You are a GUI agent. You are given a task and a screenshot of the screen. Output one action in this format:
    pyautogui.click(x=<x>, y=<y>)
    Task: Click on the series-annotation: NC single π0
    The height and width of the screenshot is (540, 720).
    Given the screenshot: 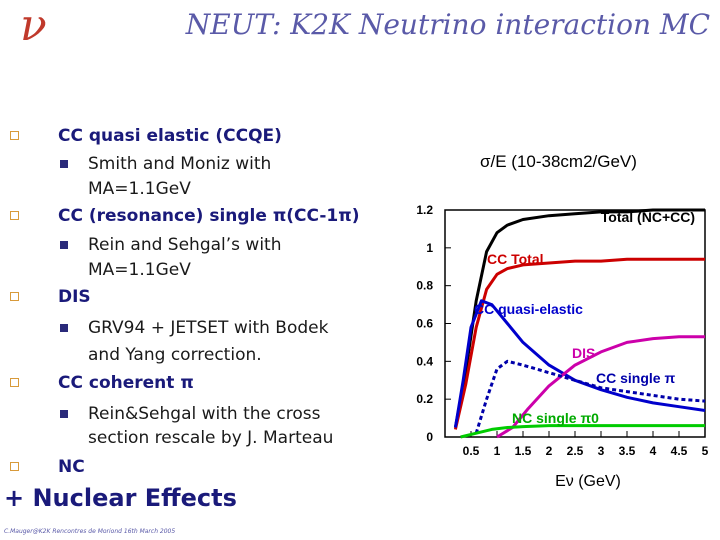 What is the action you would take?
    pyautogui.click(x=555, y=418)
    